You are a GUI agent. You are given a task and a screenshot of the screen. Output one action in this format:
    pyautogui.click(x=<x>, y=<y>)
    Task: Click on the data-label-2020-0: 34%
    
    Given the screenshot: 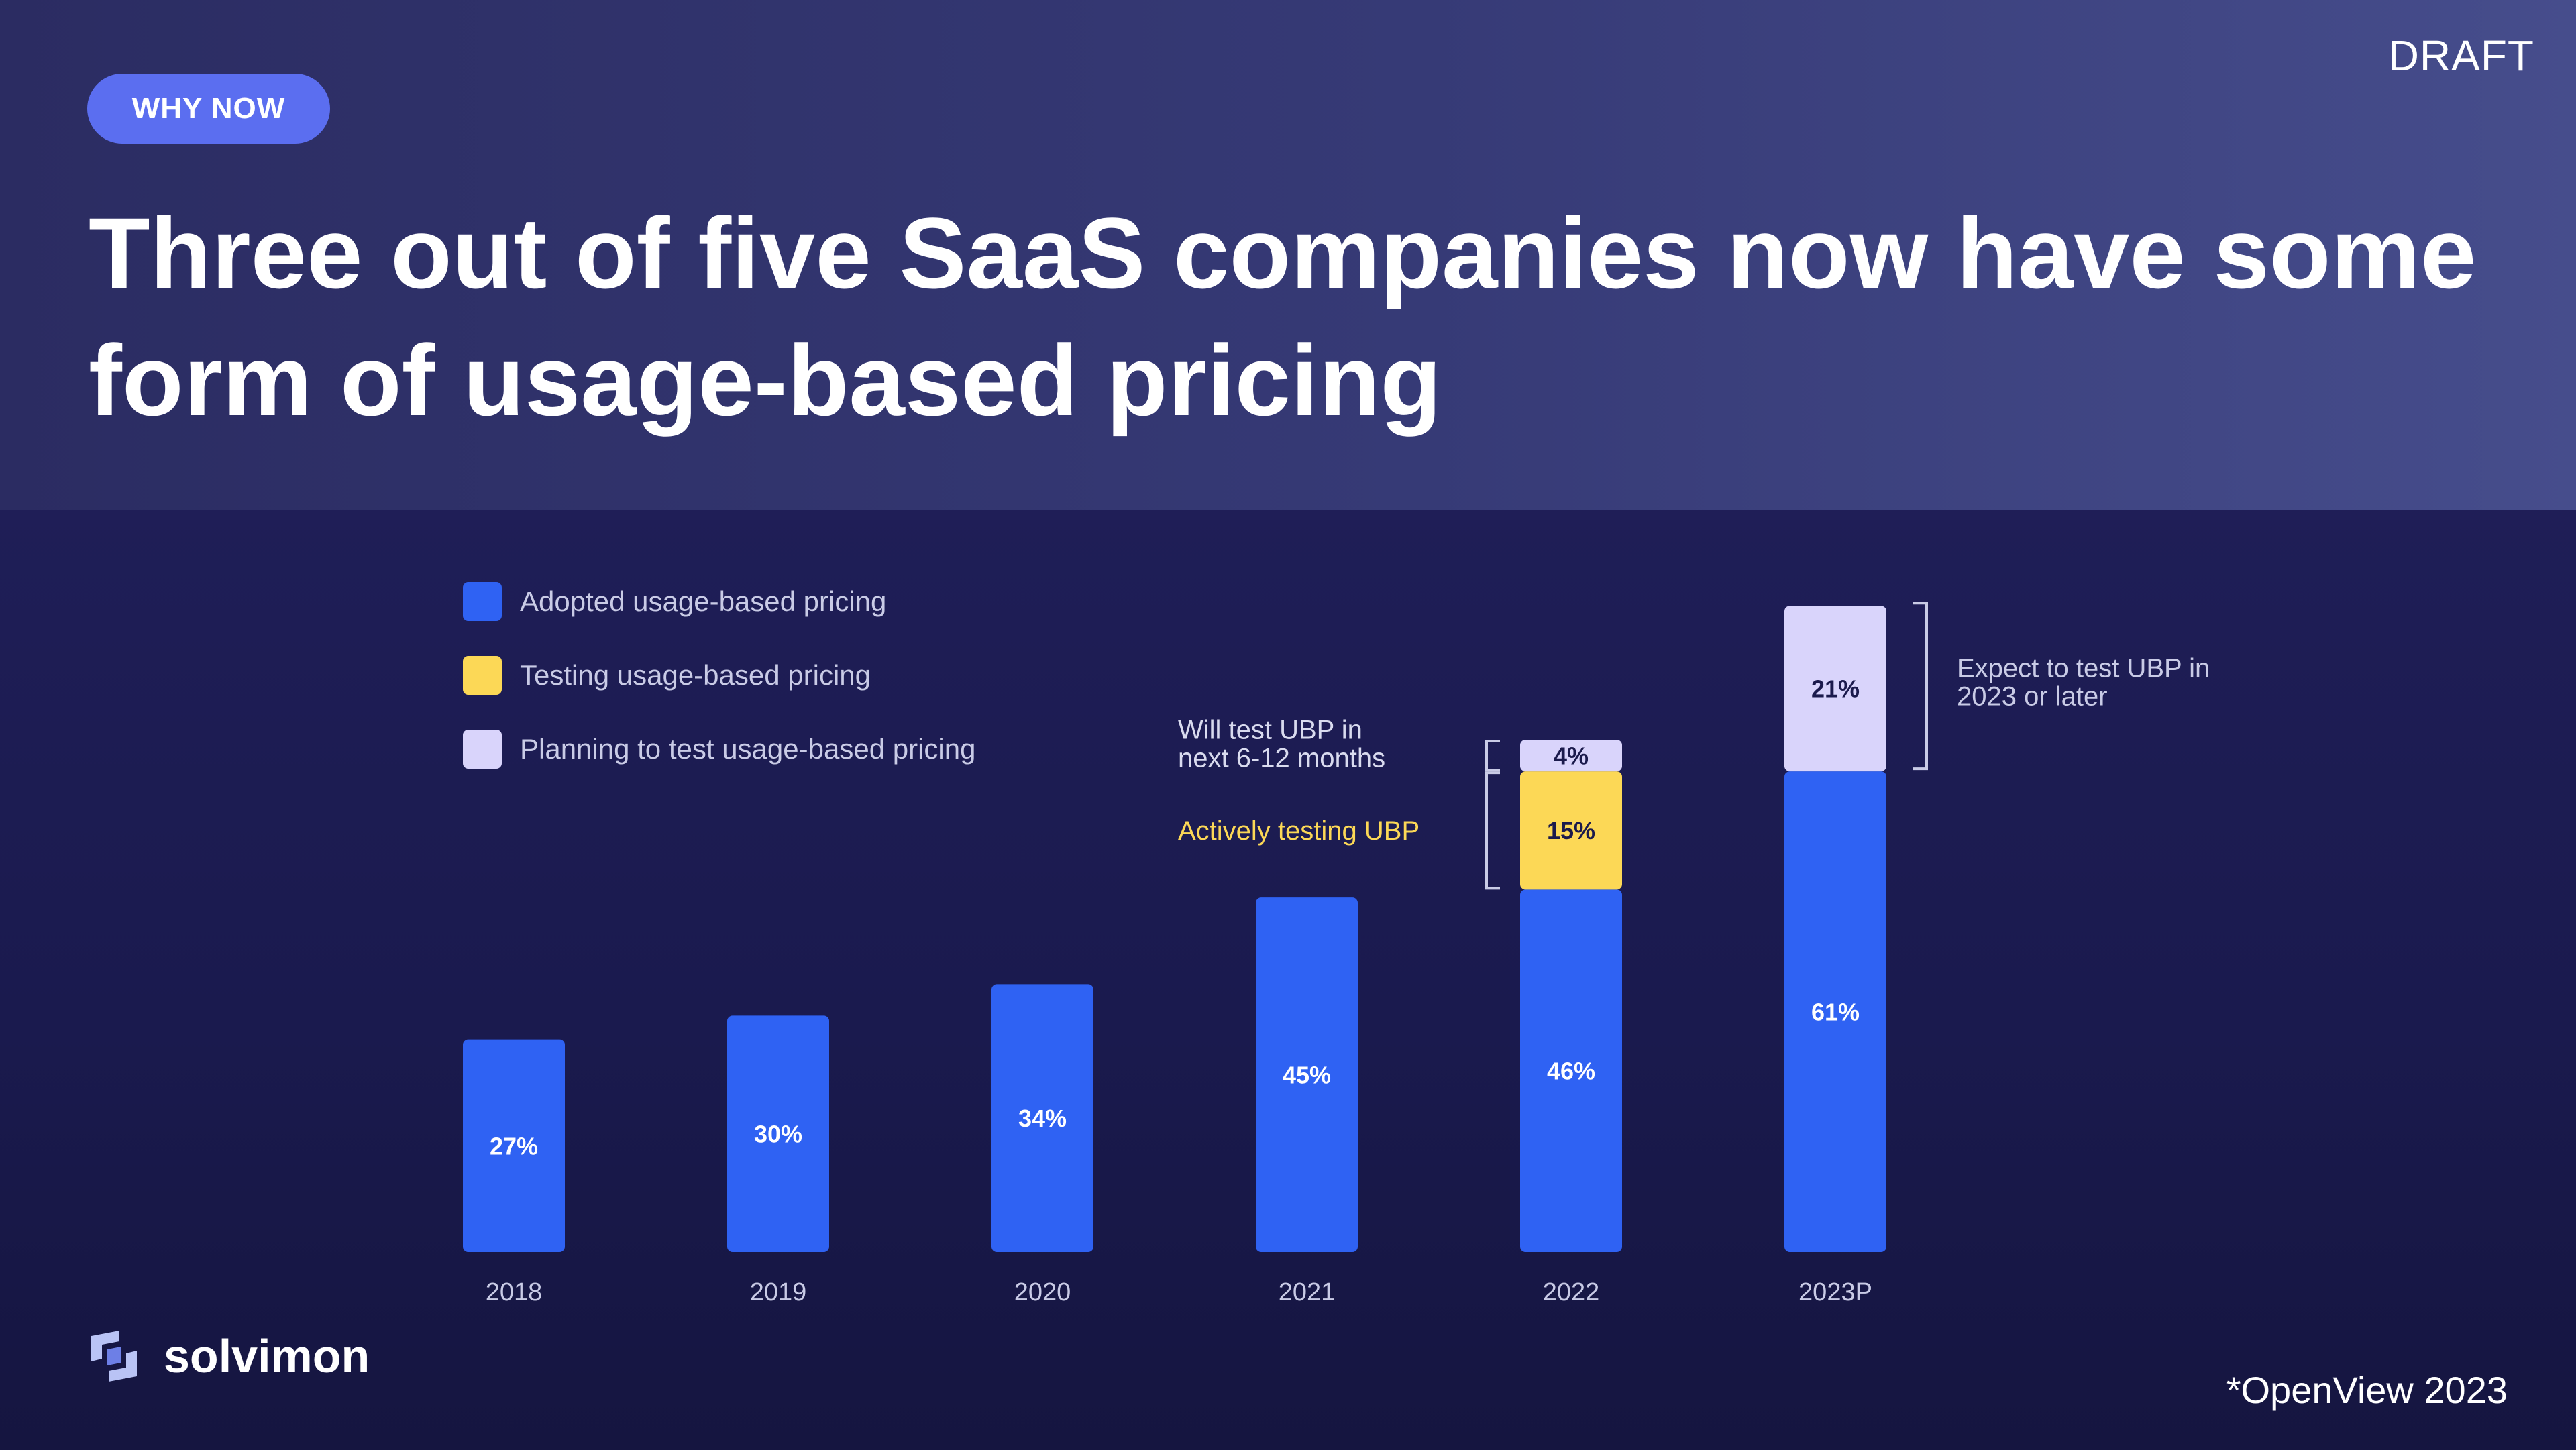 What is the action you would take?
    pyautogui.click(x=1042, y=1118)
    